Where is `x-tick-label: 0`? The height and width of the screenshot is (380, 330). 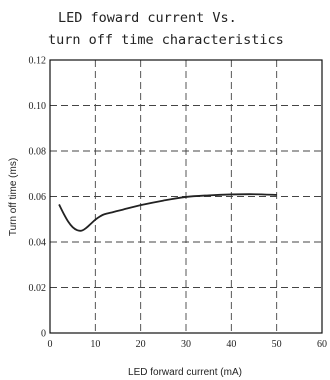
x-tick-label: 0 is located at coordinates (50, 344).